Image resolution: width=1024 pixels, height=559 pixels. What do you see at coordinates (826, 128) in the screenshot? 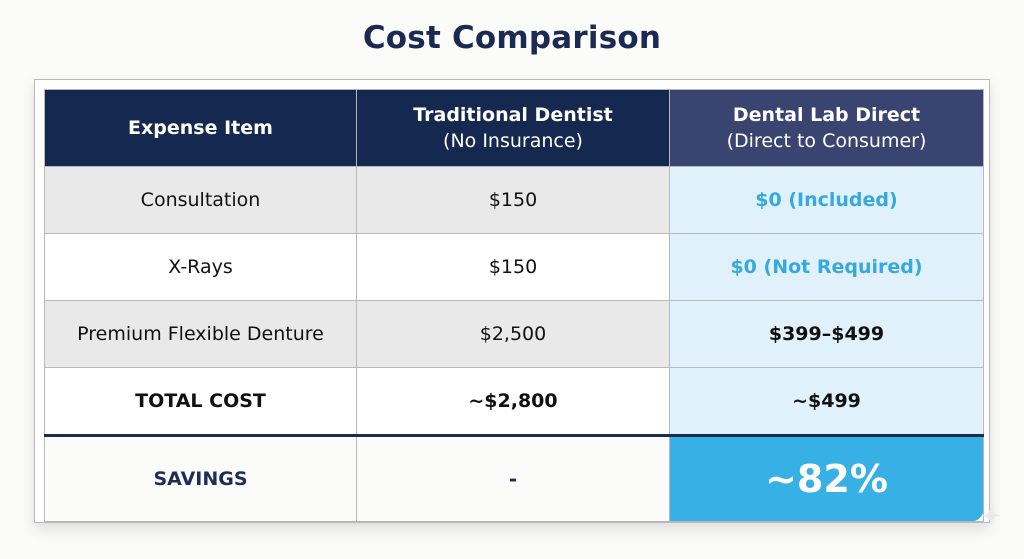
I see `header-dental-lab-direct: Dental Lab Direct (Direct to Consumer)` at bounding box center [826, 128].